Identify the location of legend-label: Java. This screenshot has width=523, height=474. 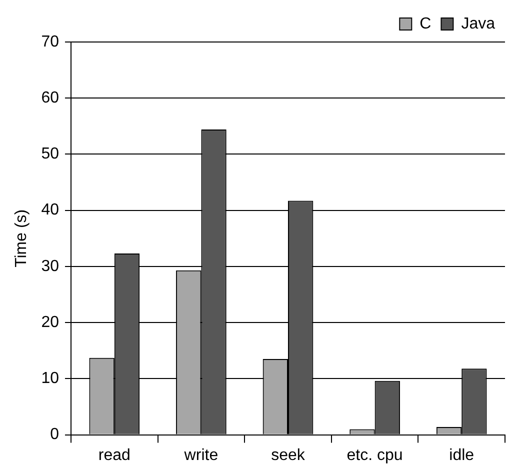
(478, 23).